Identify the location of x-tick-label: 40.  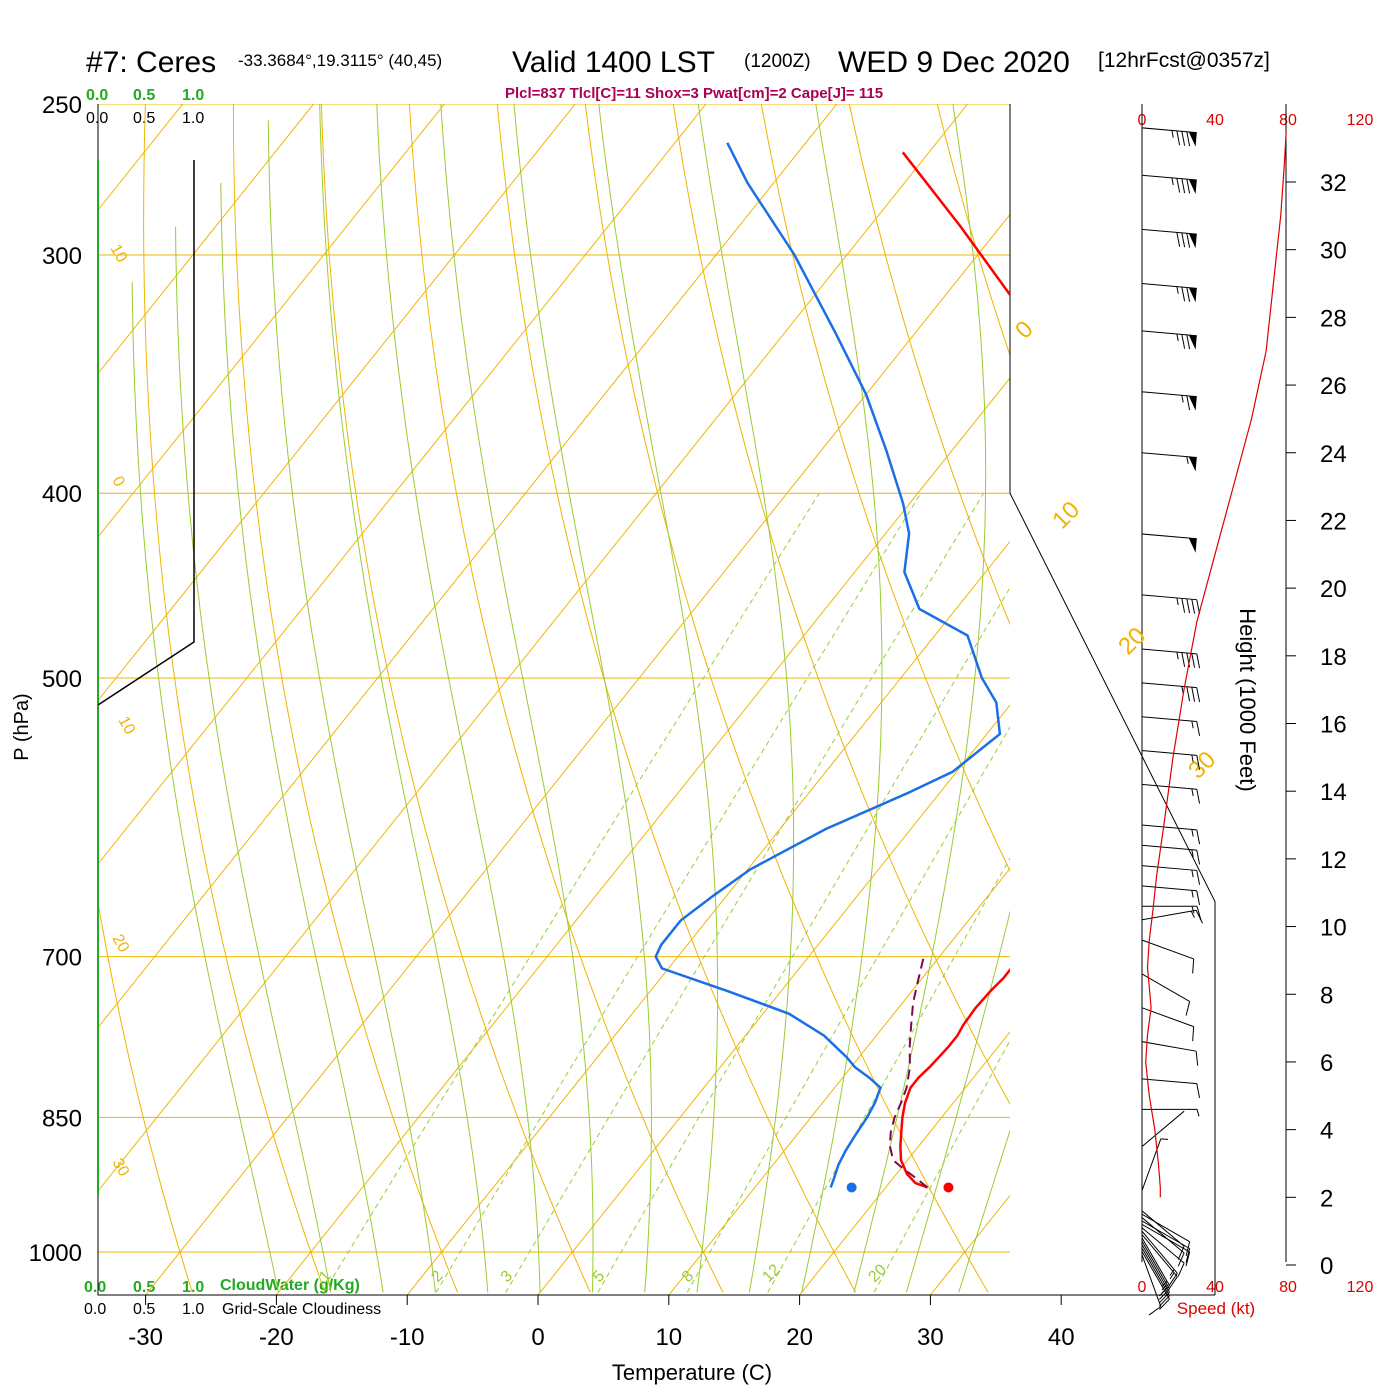
(1061, 1337).